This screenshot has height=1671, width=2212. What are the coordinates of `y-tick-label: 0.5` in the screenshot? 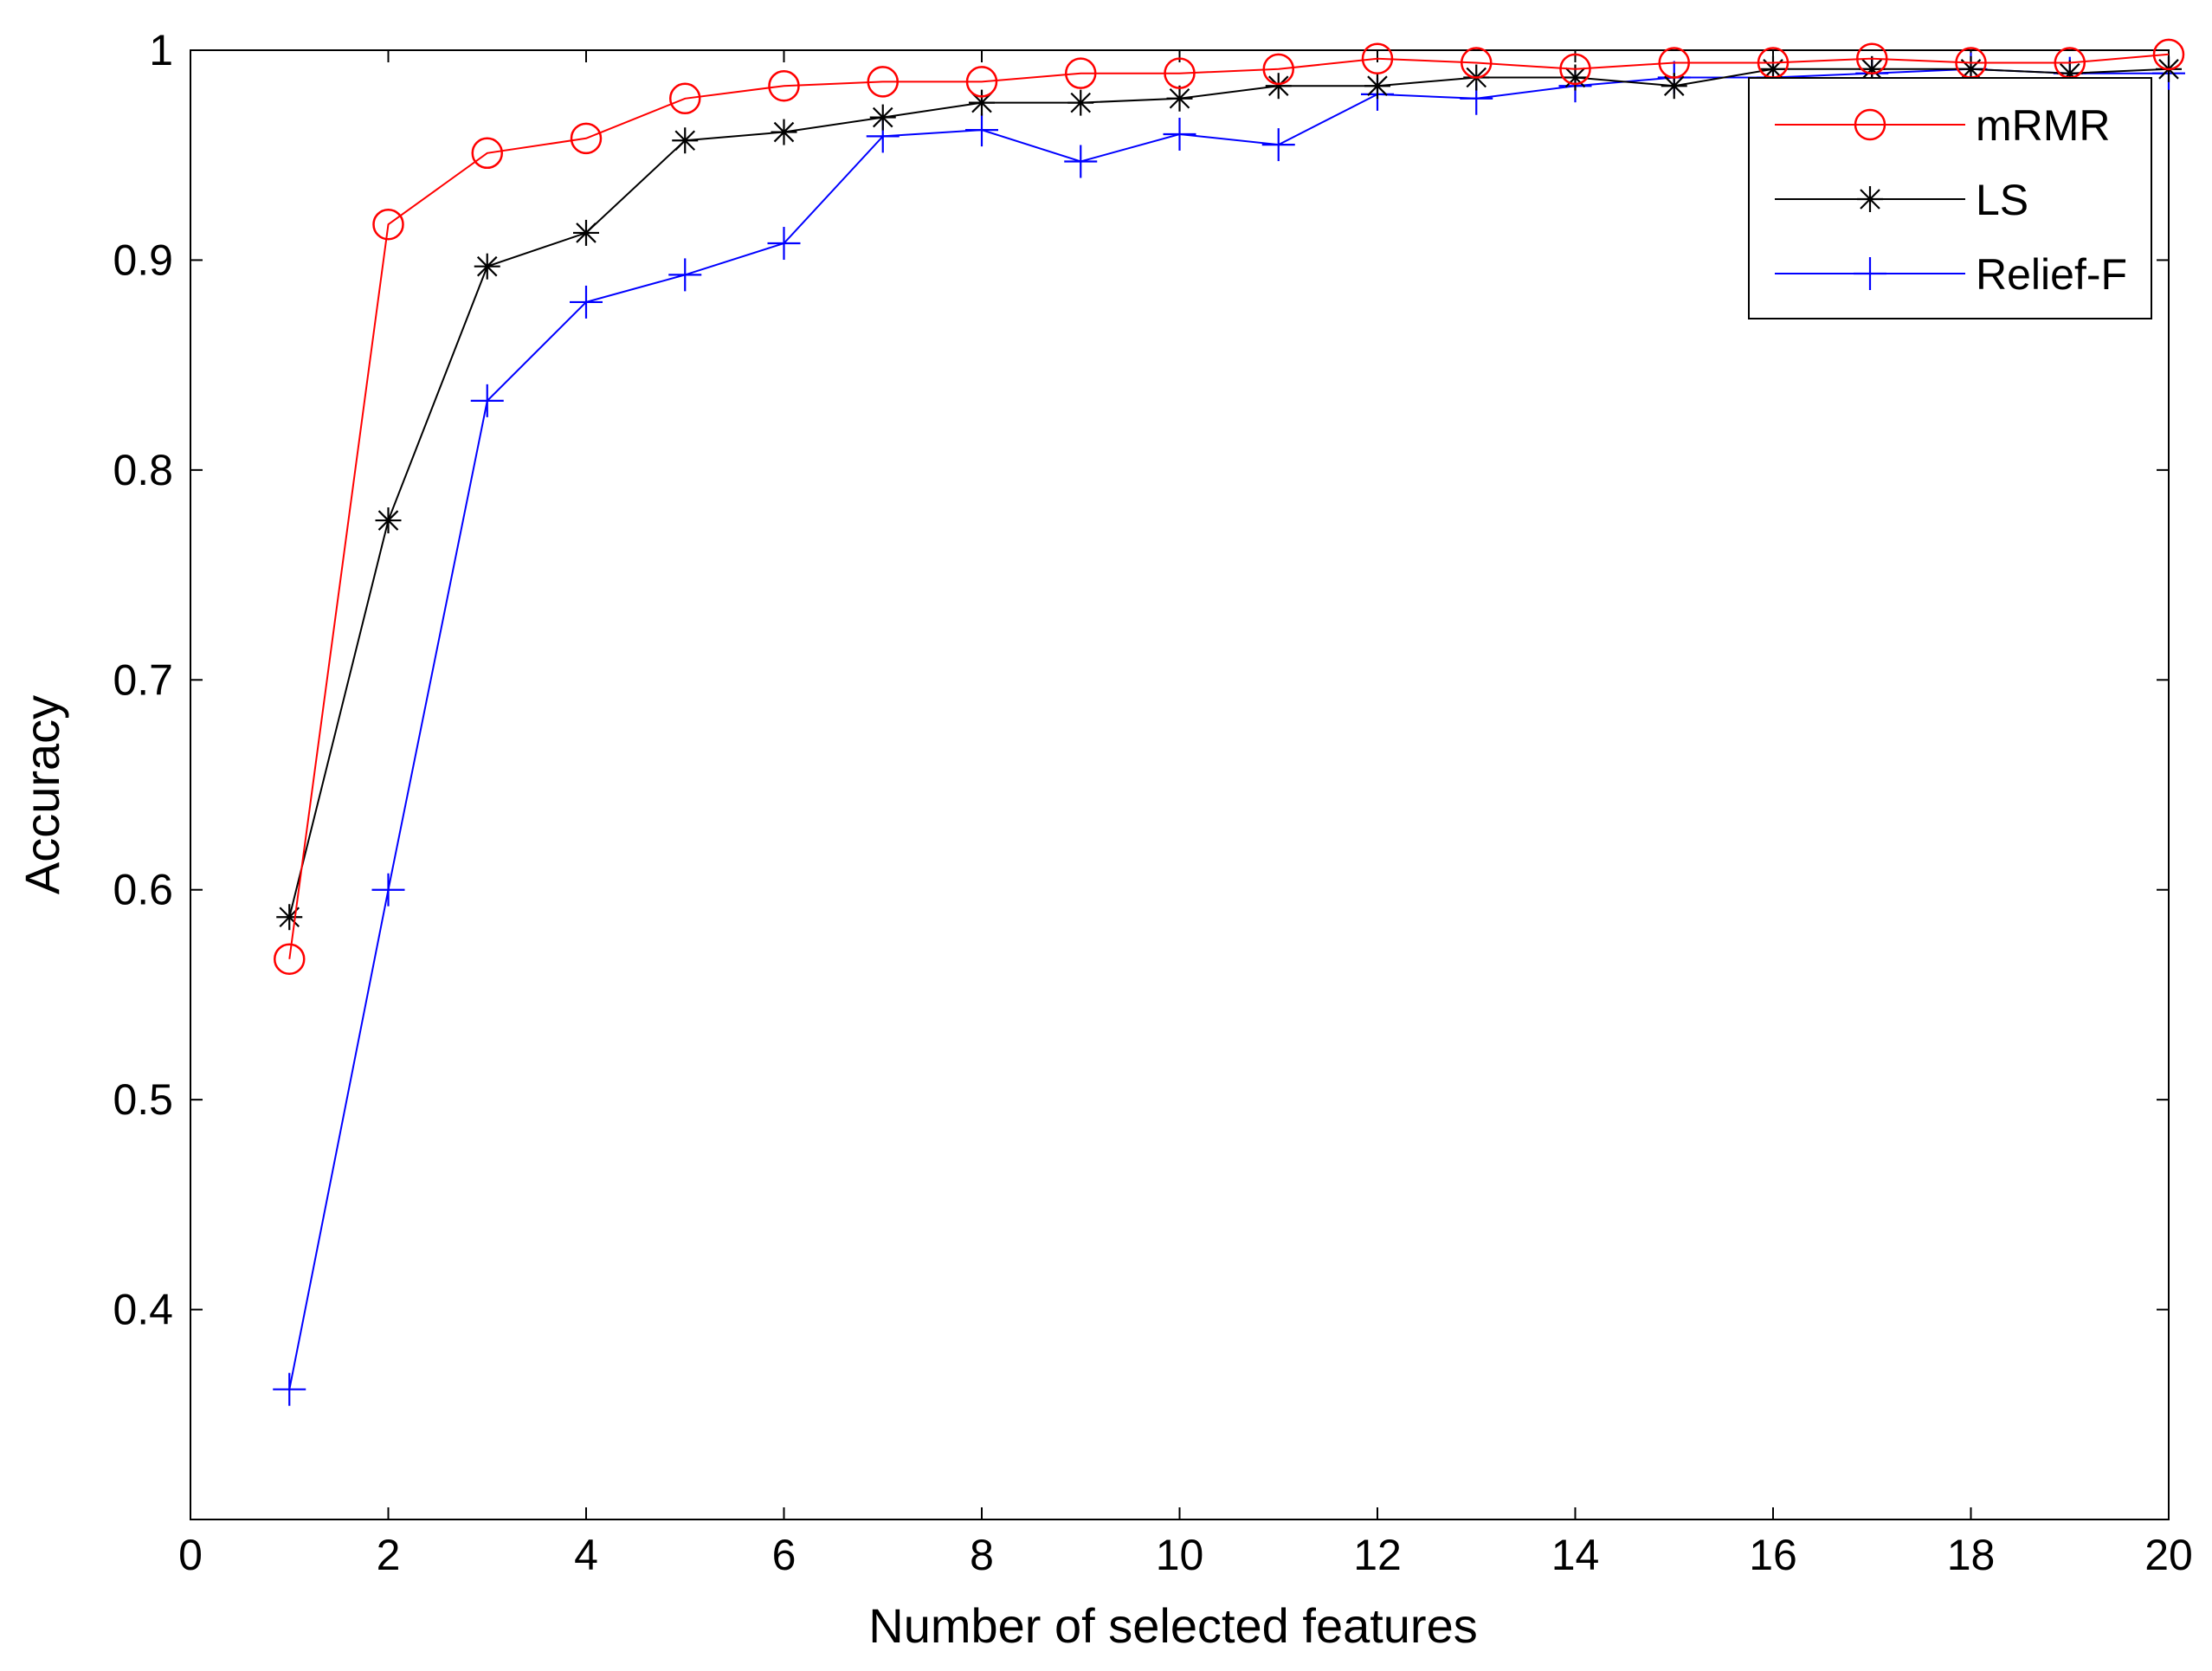 It's located at (143, 1099).